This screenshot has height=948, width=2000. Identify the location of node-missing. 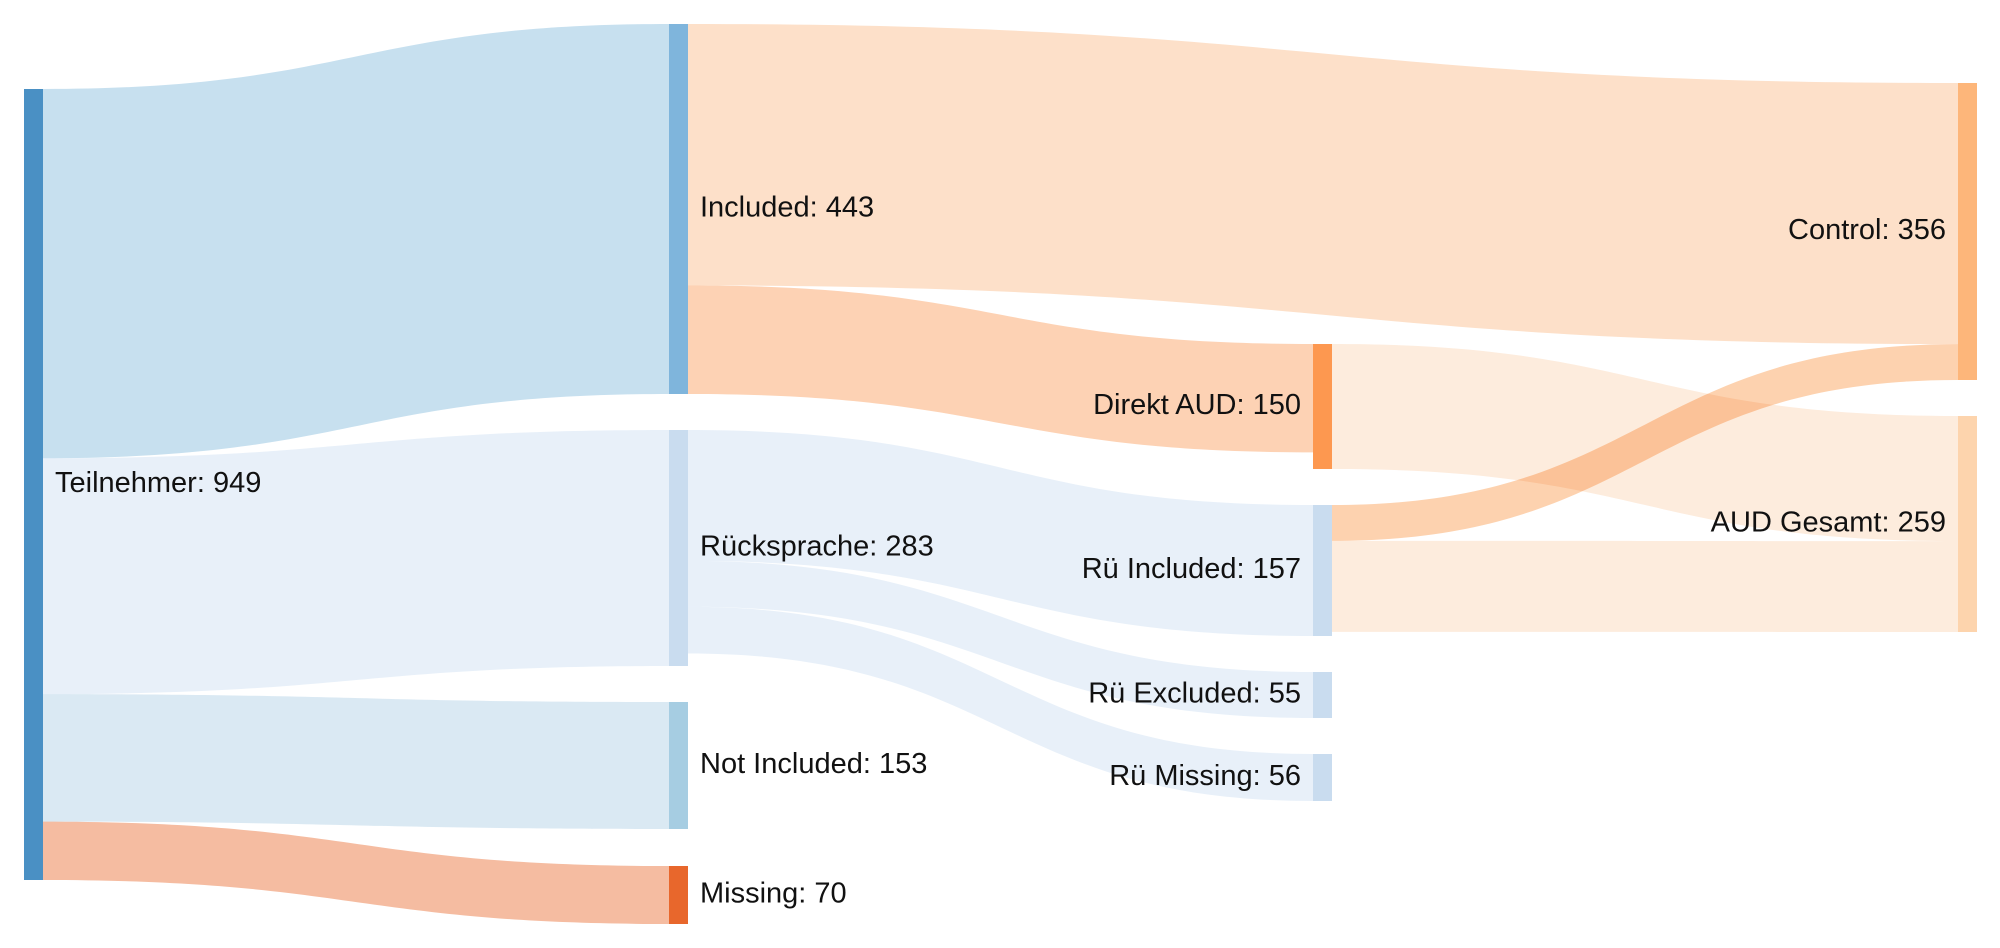
(678, 895).